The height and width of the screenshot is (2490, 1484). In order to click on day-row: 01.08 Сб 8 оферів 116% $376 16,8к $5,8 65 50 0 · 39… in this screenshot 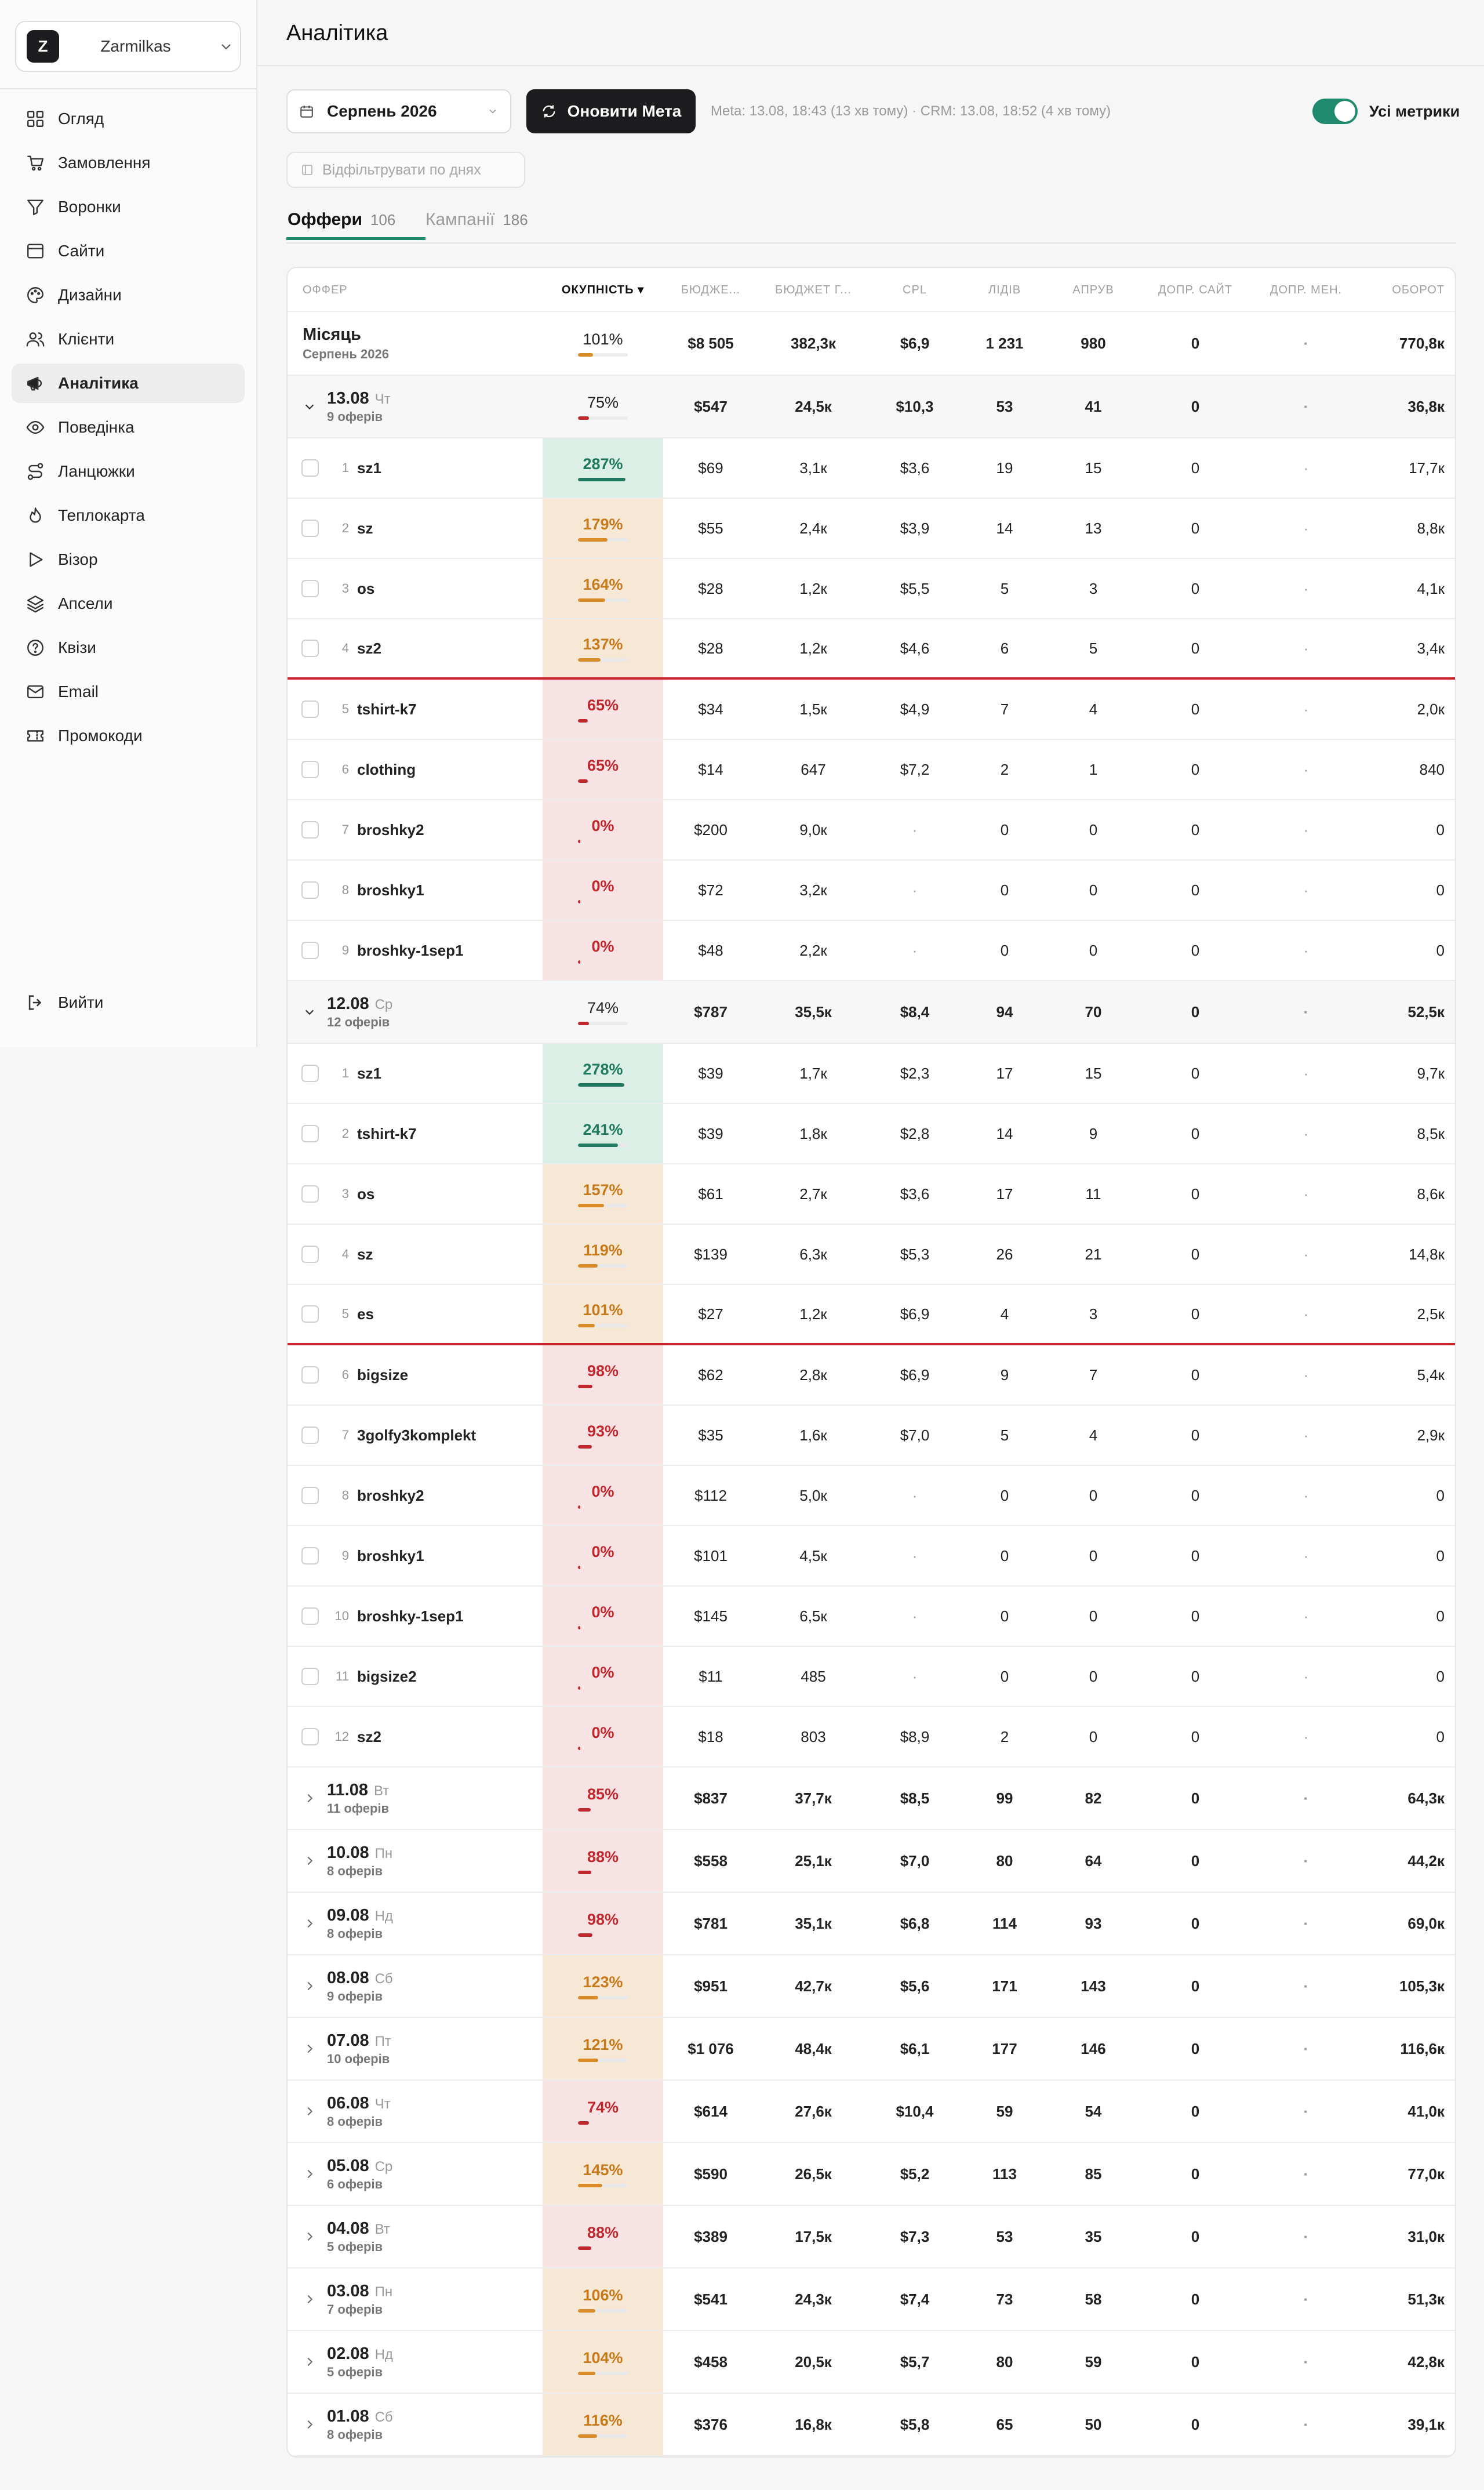, I will do `click(871, 2425)`.